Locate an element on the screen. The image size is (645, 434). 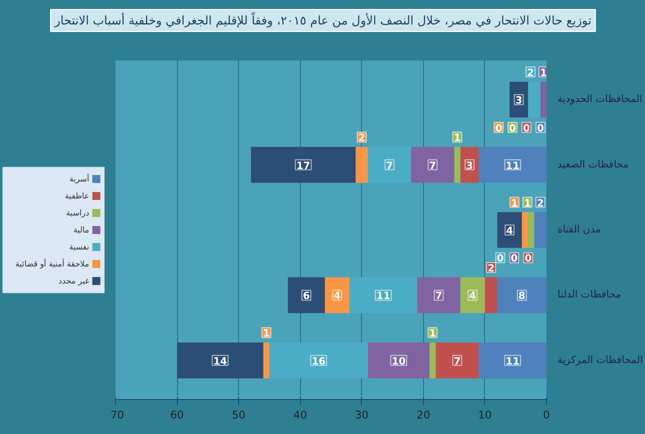
data-label: 8 is located at coordinates (522, 296).